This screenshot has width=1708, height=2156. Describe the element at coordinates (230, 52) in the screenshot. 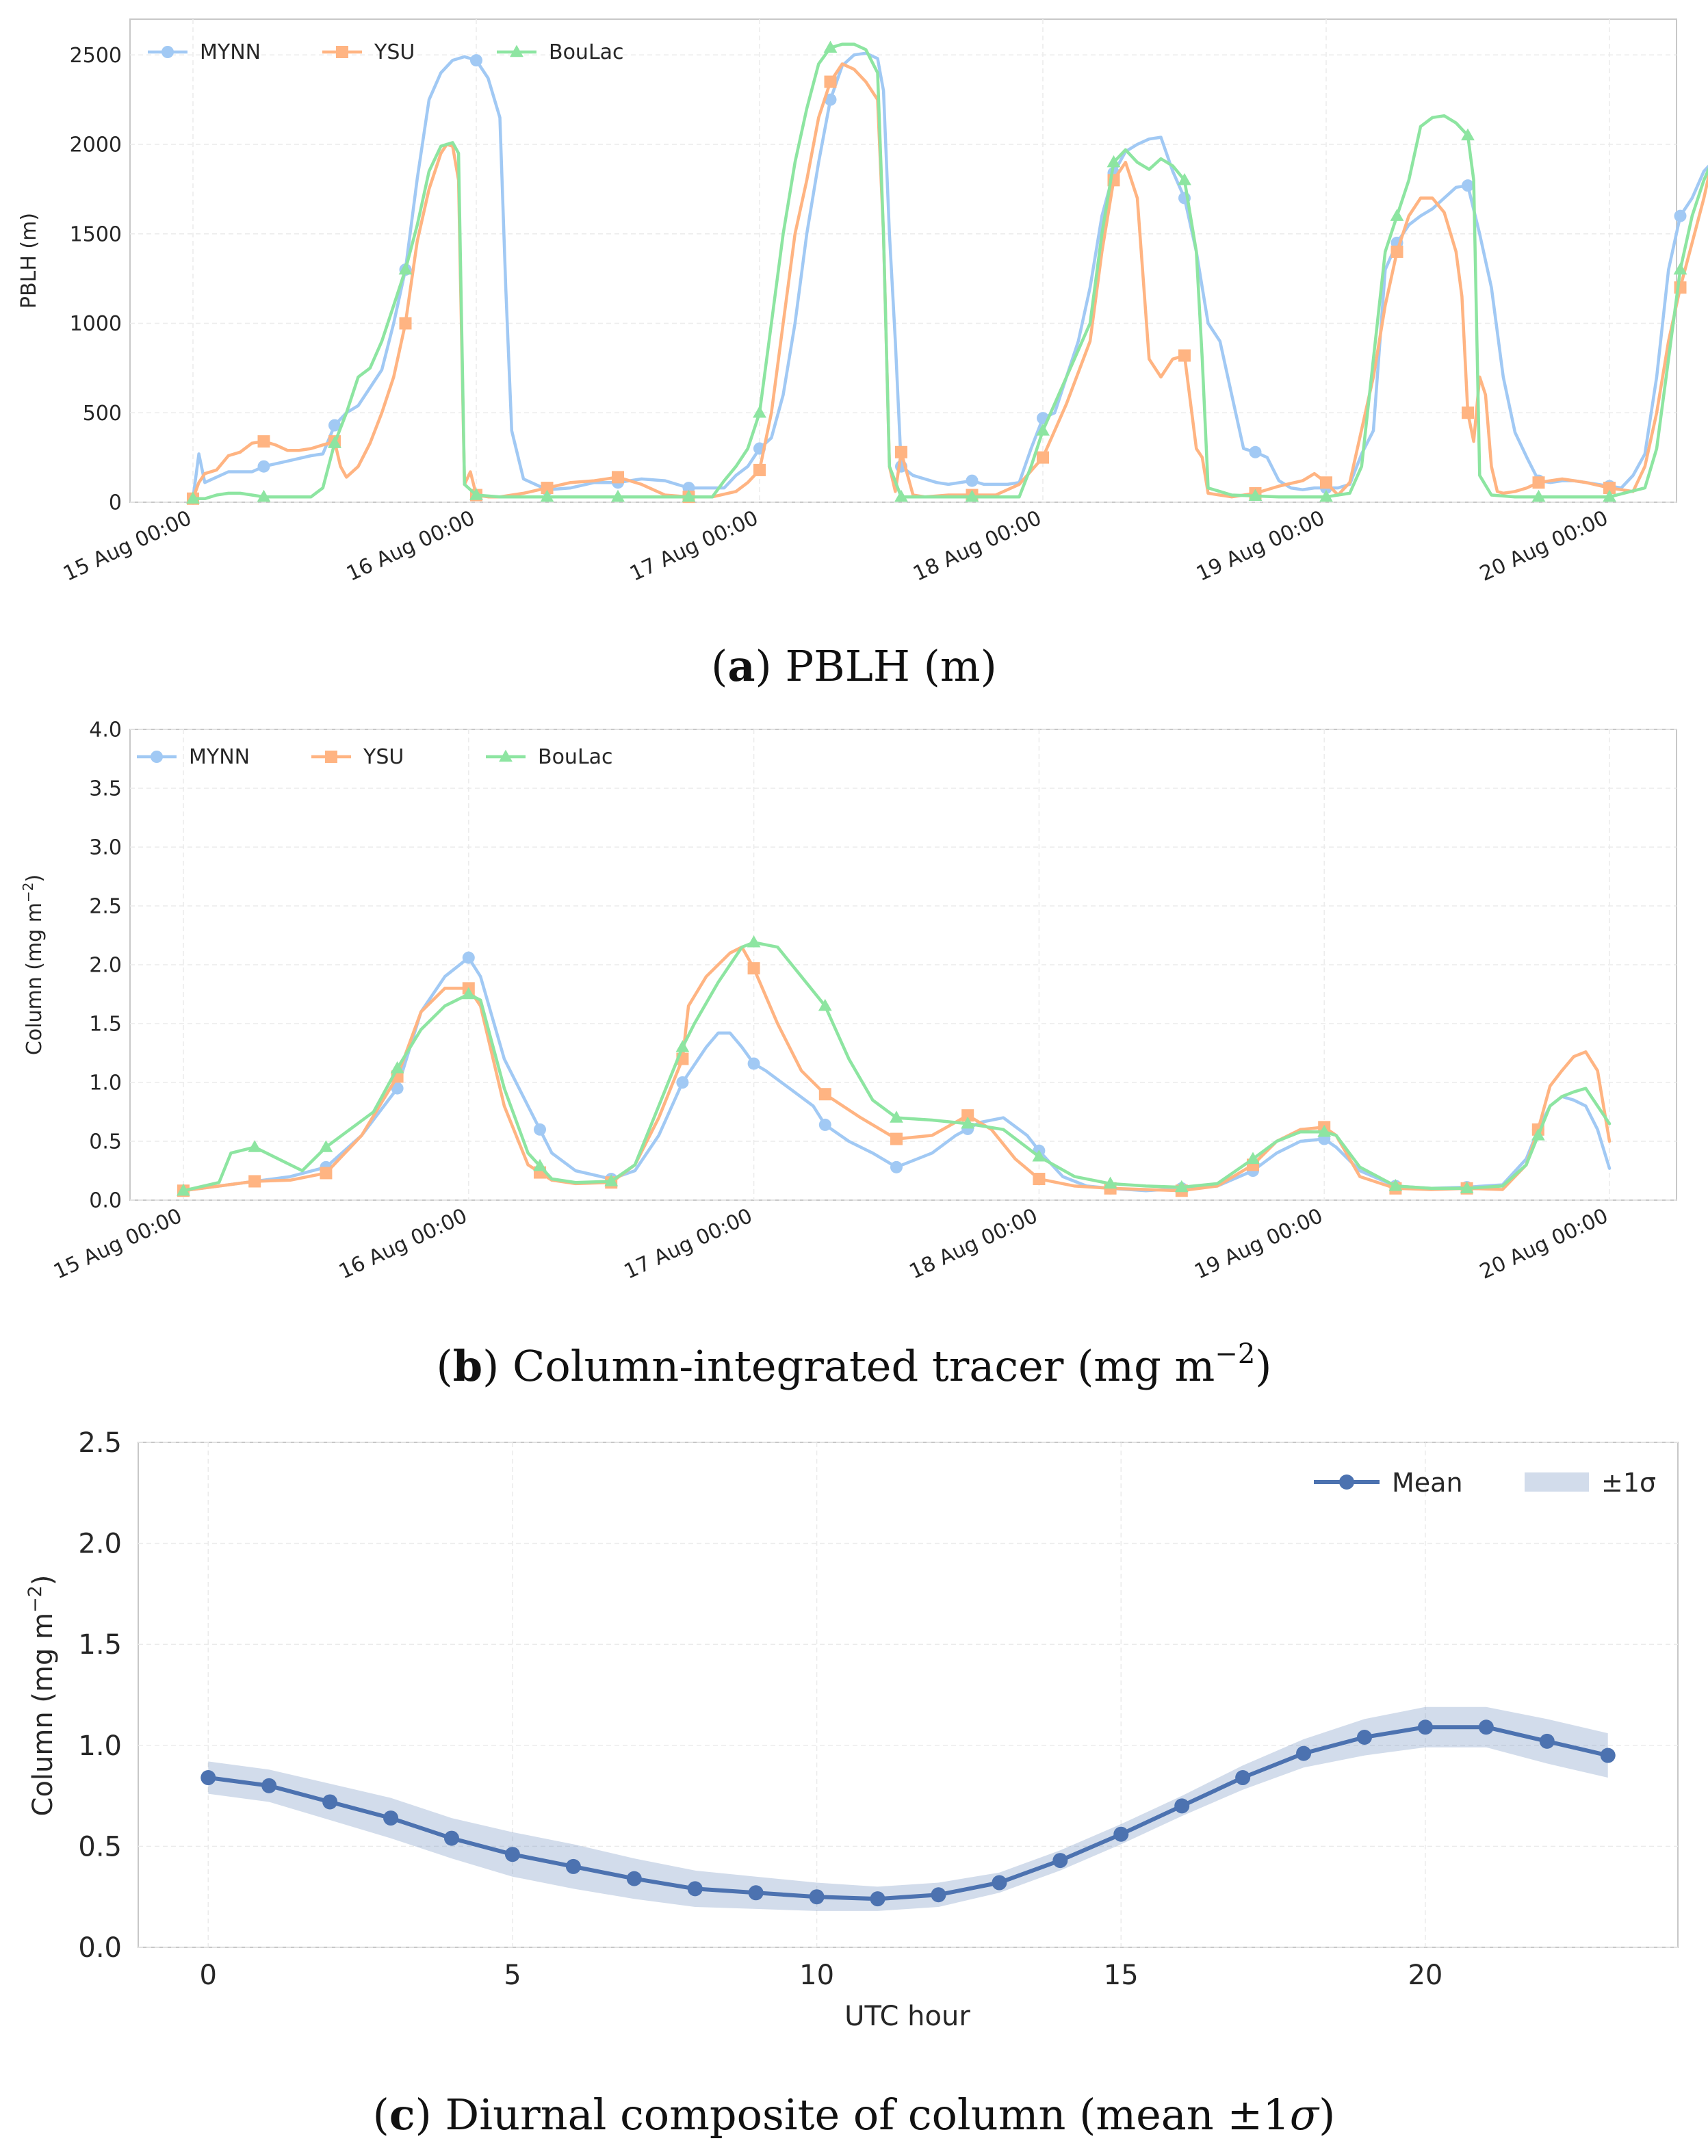

I see `legend-label-mynn: MYNN` at that location.